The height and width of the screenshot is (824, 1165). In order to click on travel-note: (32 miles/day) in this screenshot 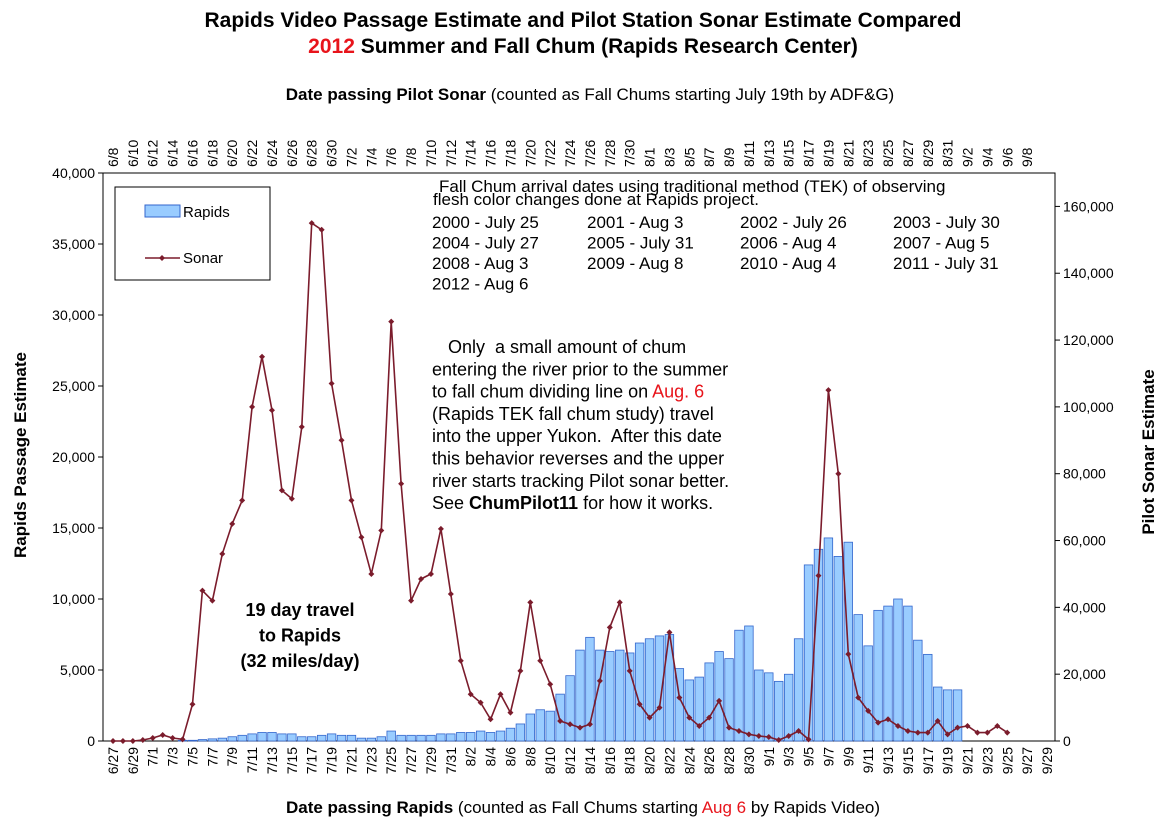, I will do `click(299, 661)`.